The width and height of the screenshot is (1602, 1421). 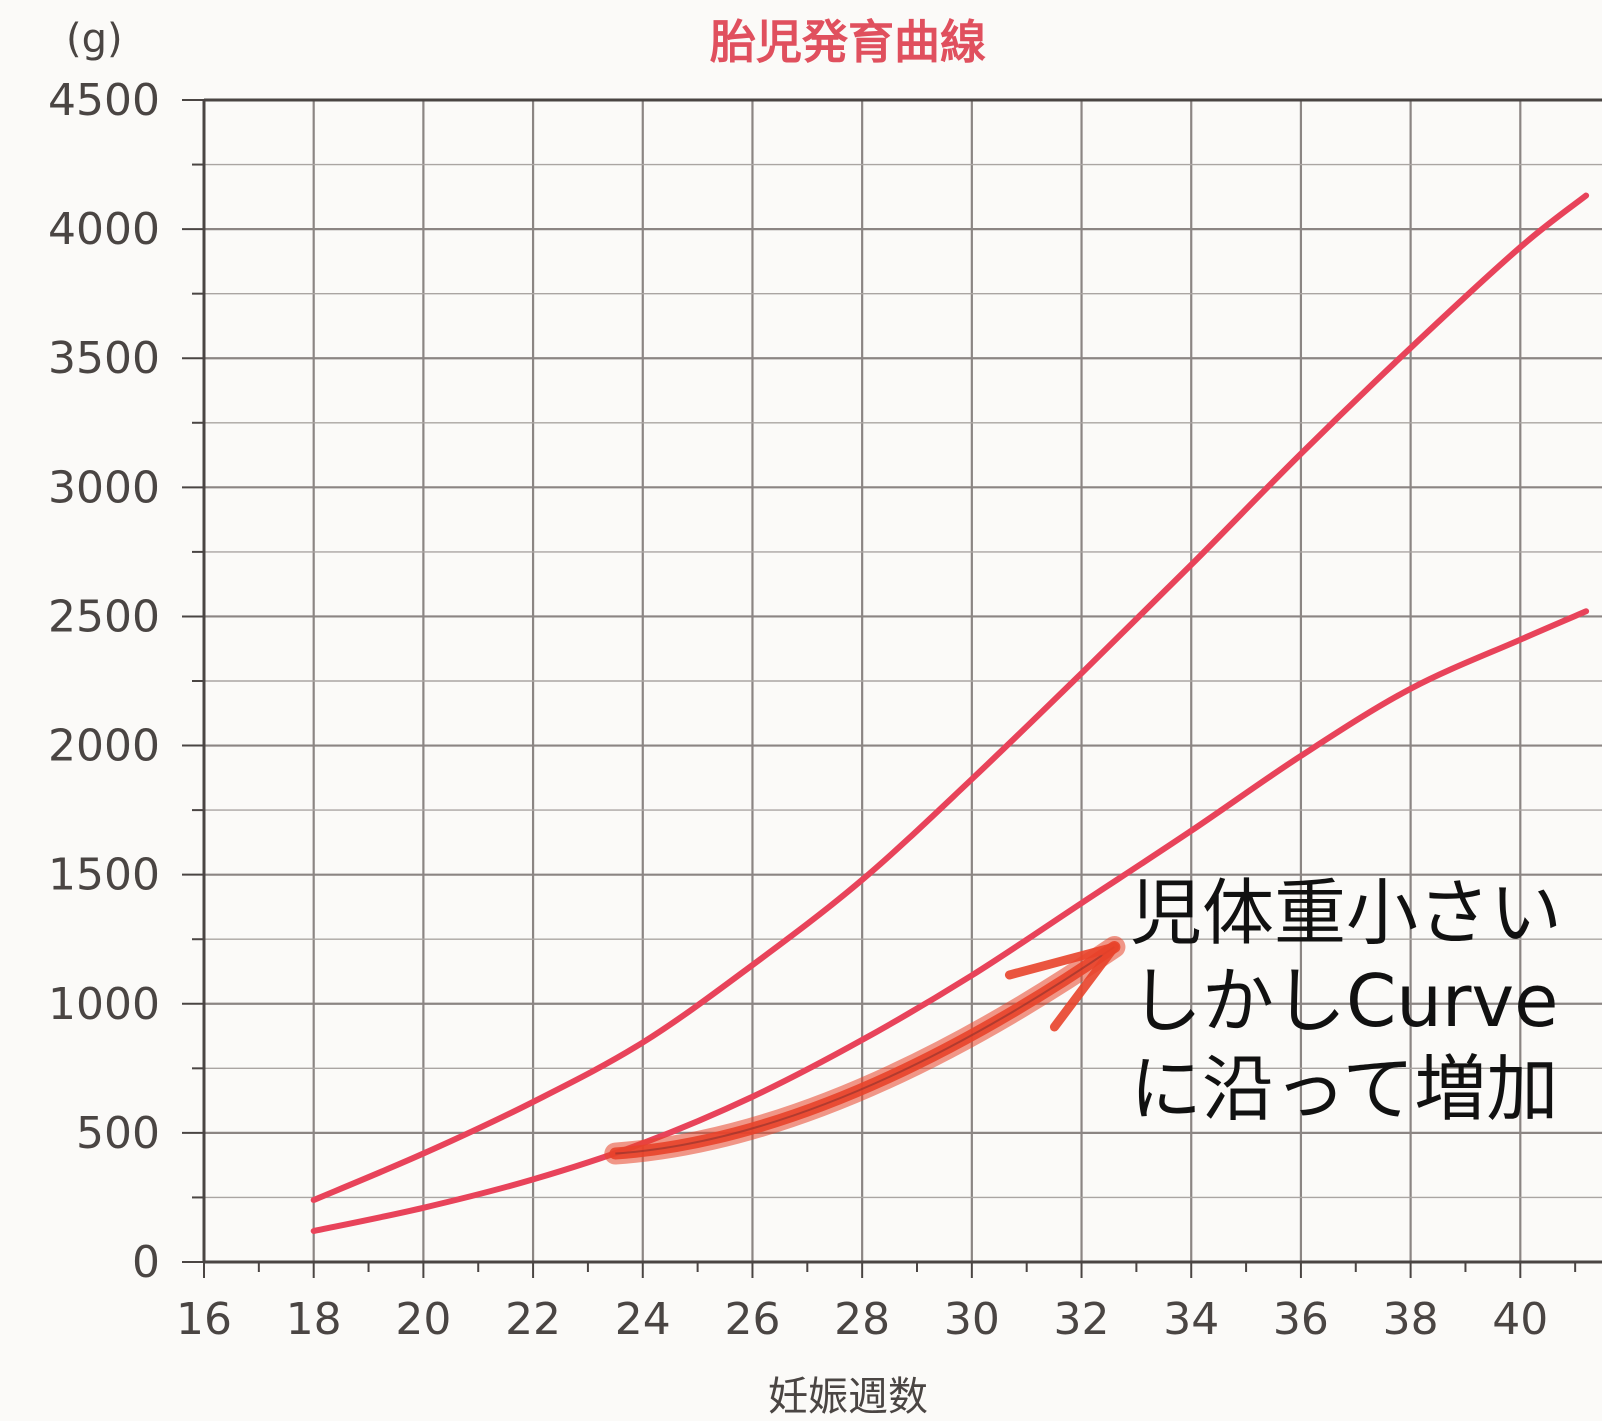 What do you see at coordinates (1346, 913) in the screenshot?
I see `annotation-note-line-1: 児体重小さい` at bounding box center [1346, 913].